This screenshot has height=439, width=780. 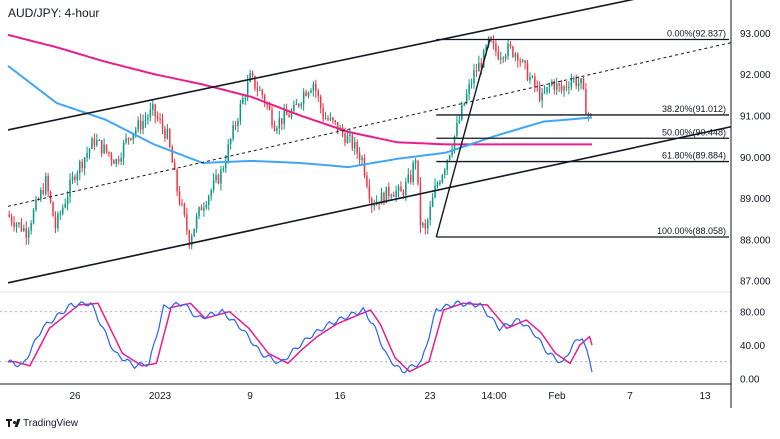 I want to click on time-tick-label: Feb, so click(x=557, y=396).